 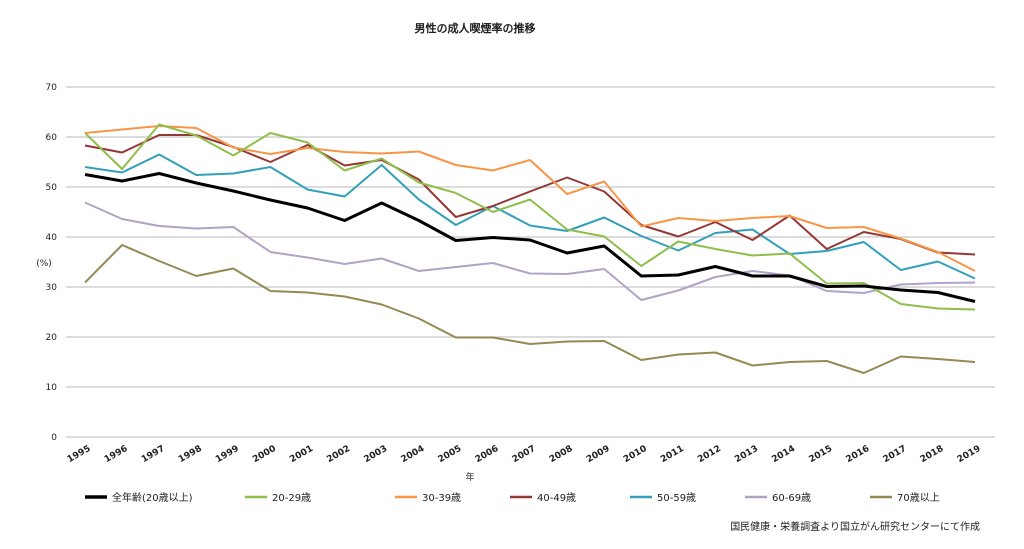 I want to click on chart-title: 男性の成人喫煙率の推移, so click(x=475, y=28).